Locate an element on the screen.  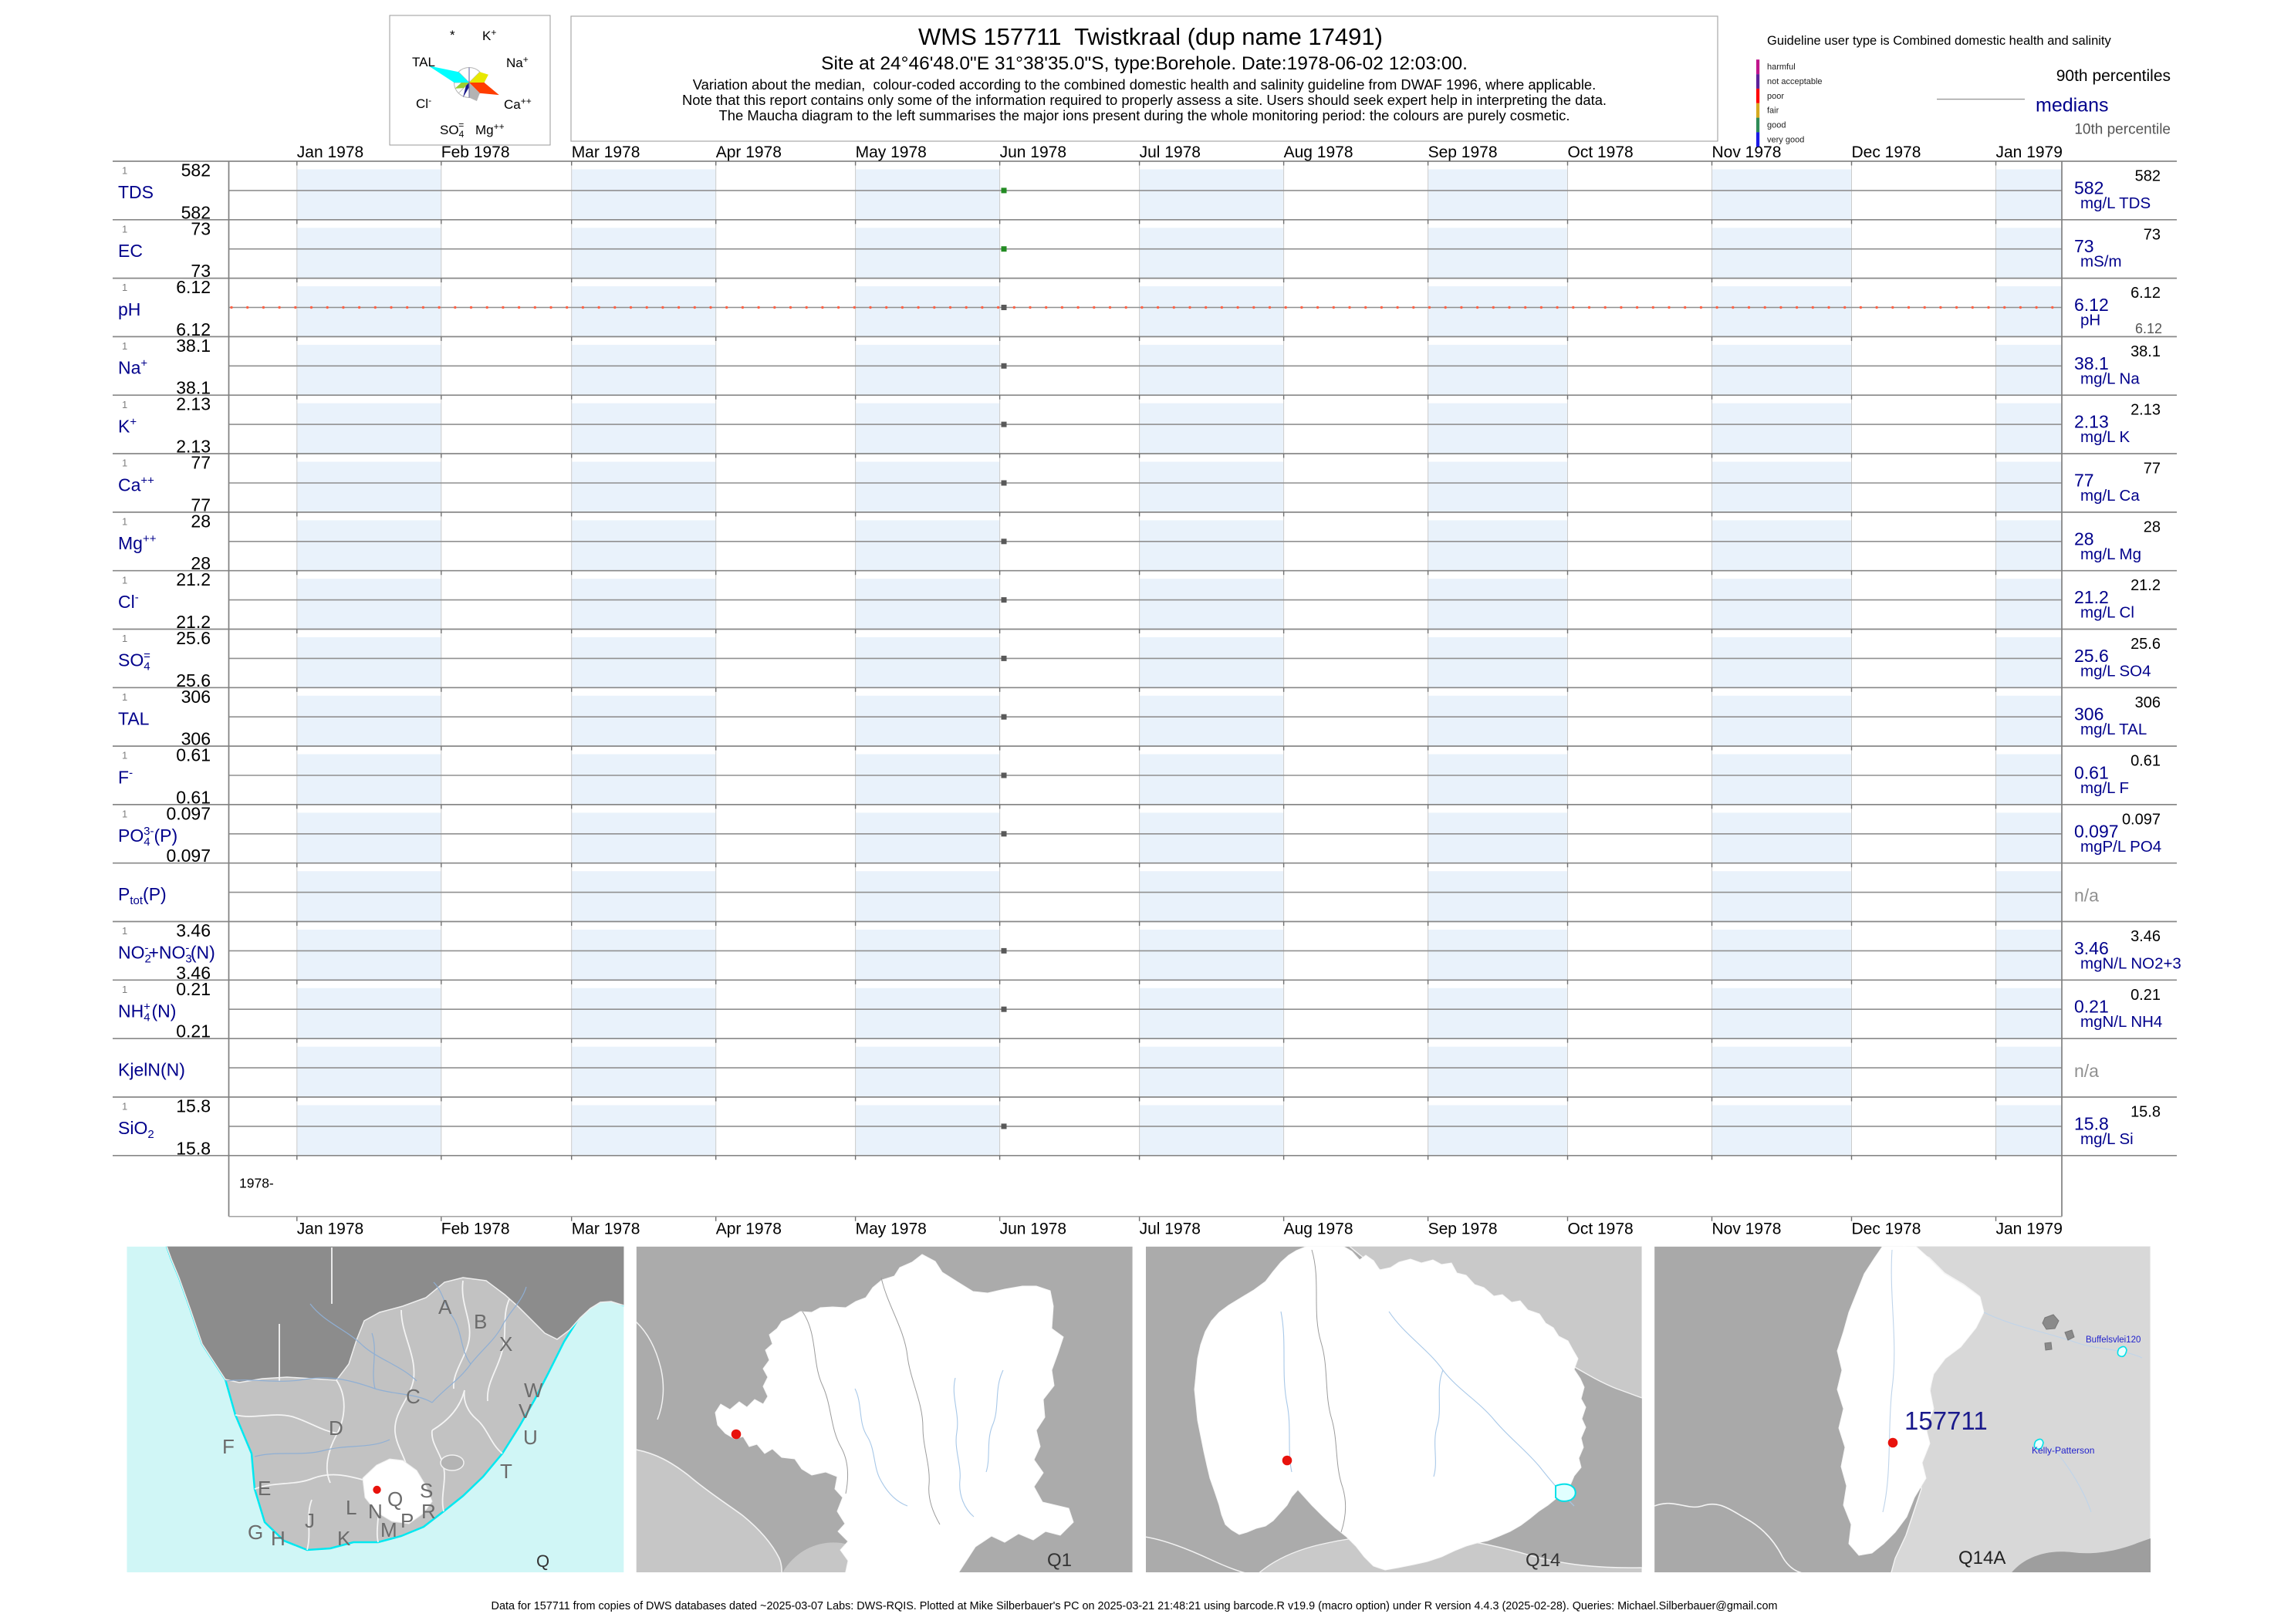
svg-text: Mar 1978 is located at coordinates (606, 152).